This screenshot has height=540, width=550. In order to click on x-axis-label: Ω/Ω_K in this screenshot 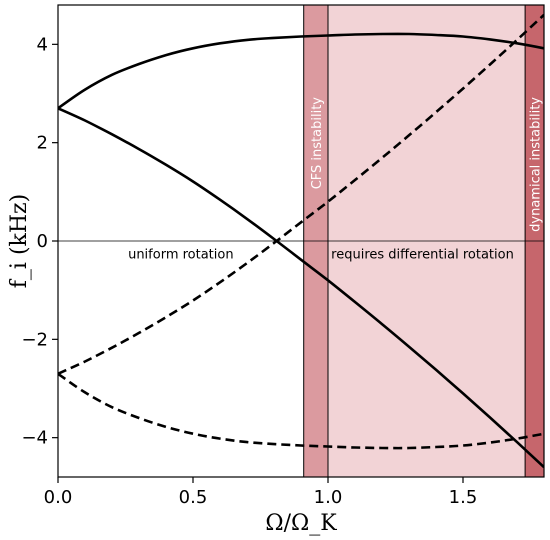, I will do `click(301, 523)`.